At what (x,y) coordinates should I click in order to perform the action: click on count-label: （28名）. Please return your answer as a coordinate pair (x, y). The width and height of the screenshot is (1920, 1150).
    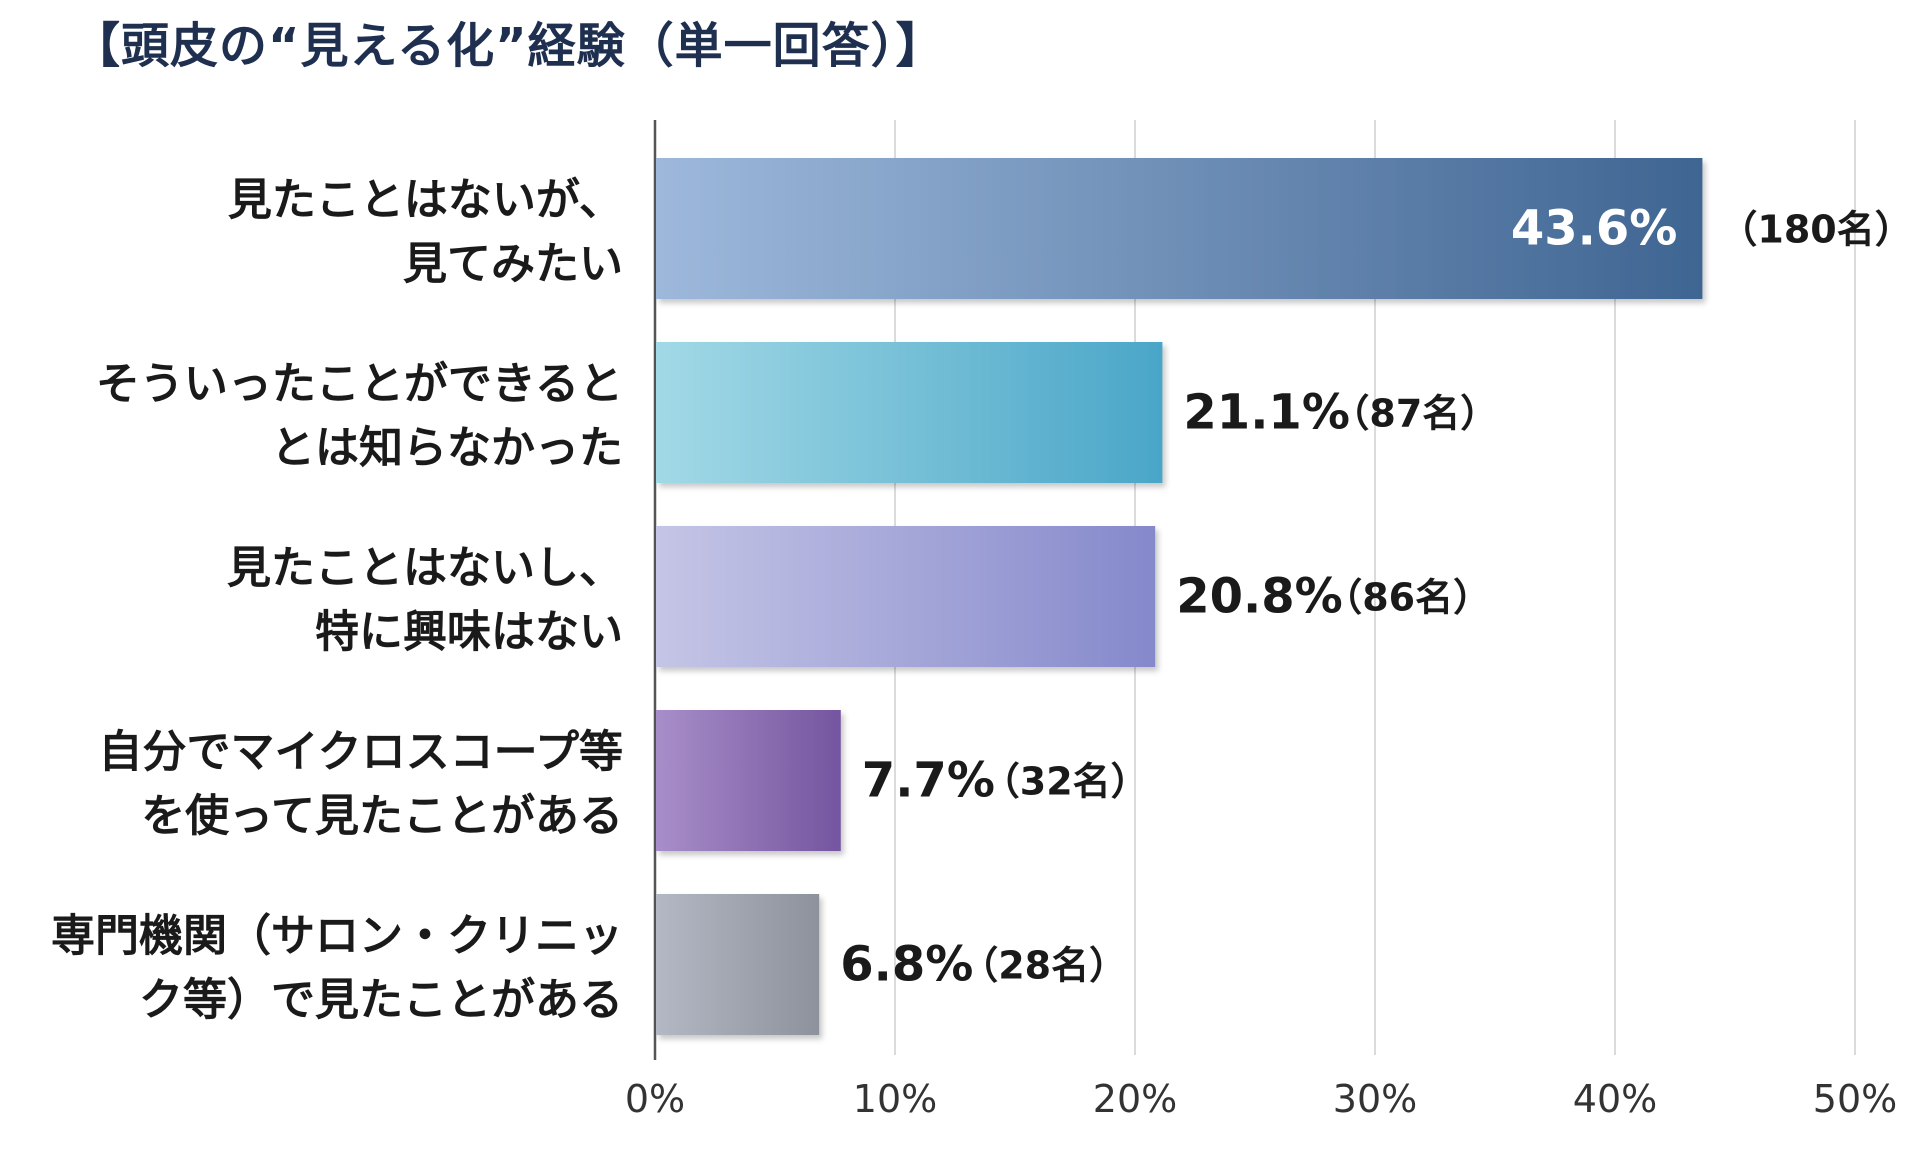
    Looking at the image, I should click on (1043, 966).